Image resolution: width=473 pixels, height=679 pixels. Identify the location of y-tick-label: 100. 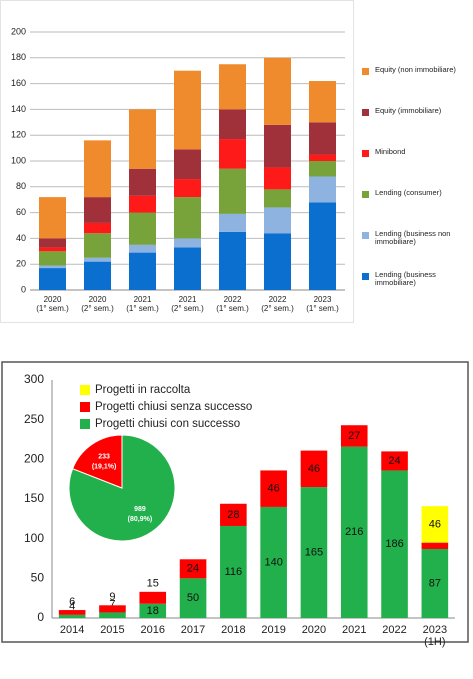
(34, 538).